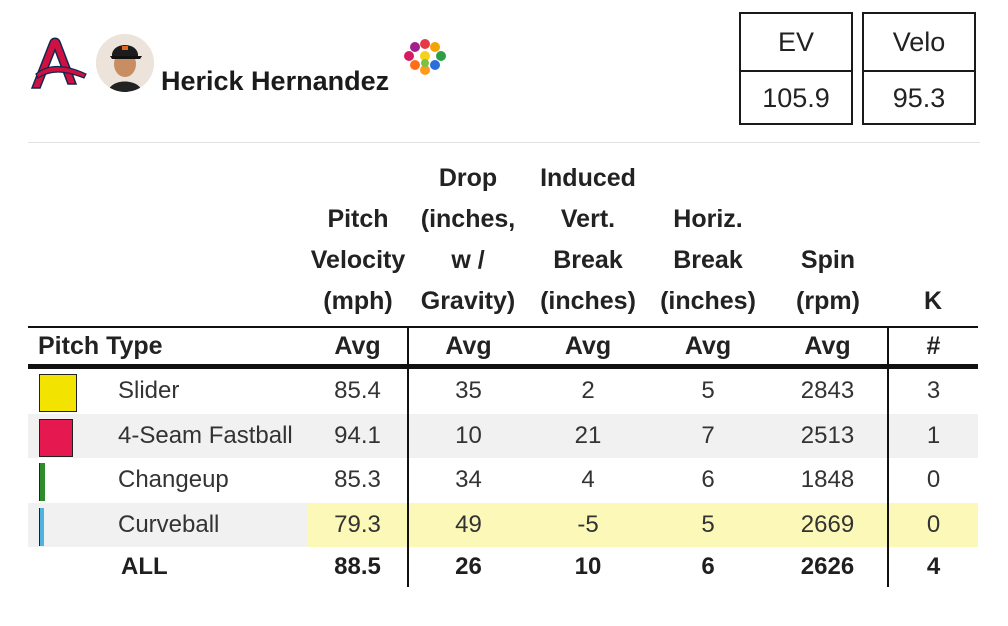 Image resolution: width=1008 pixels, height=626 pixels. I want to click on player-name: Herick Hernandez, so click(275, 81).